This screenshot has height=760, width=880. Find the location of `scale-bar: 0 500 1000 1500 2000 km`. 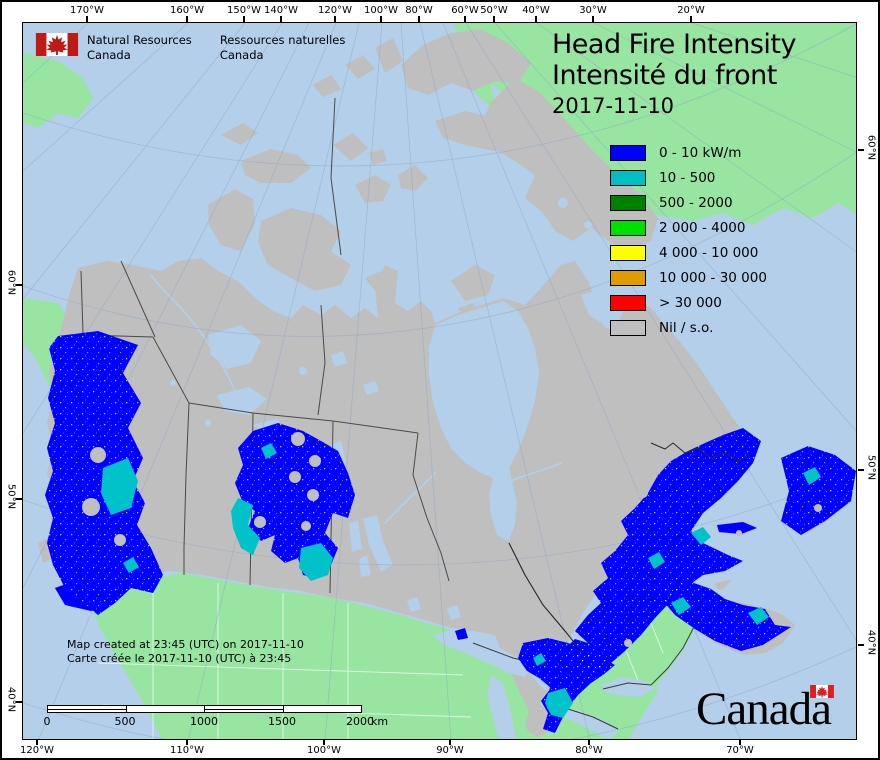

scale-bar: 0 500 1000 1500 2000 km is located at coordinates (216, 717).